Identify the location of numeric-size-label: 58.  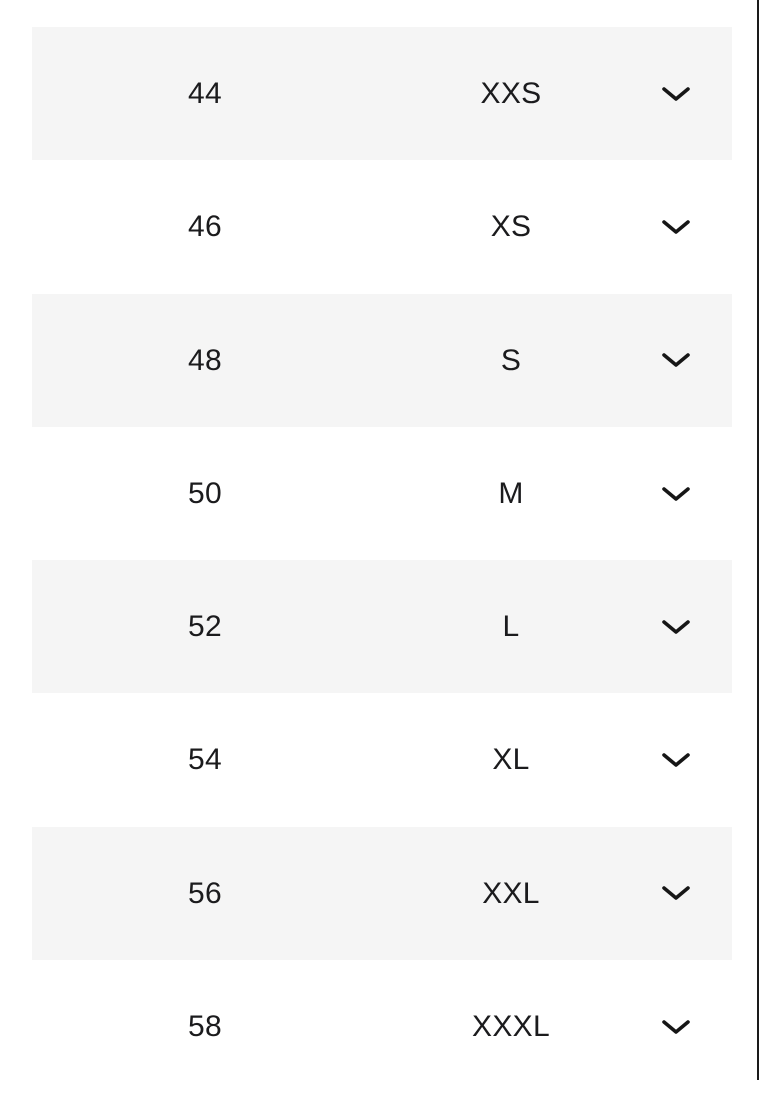
(205, 1027).